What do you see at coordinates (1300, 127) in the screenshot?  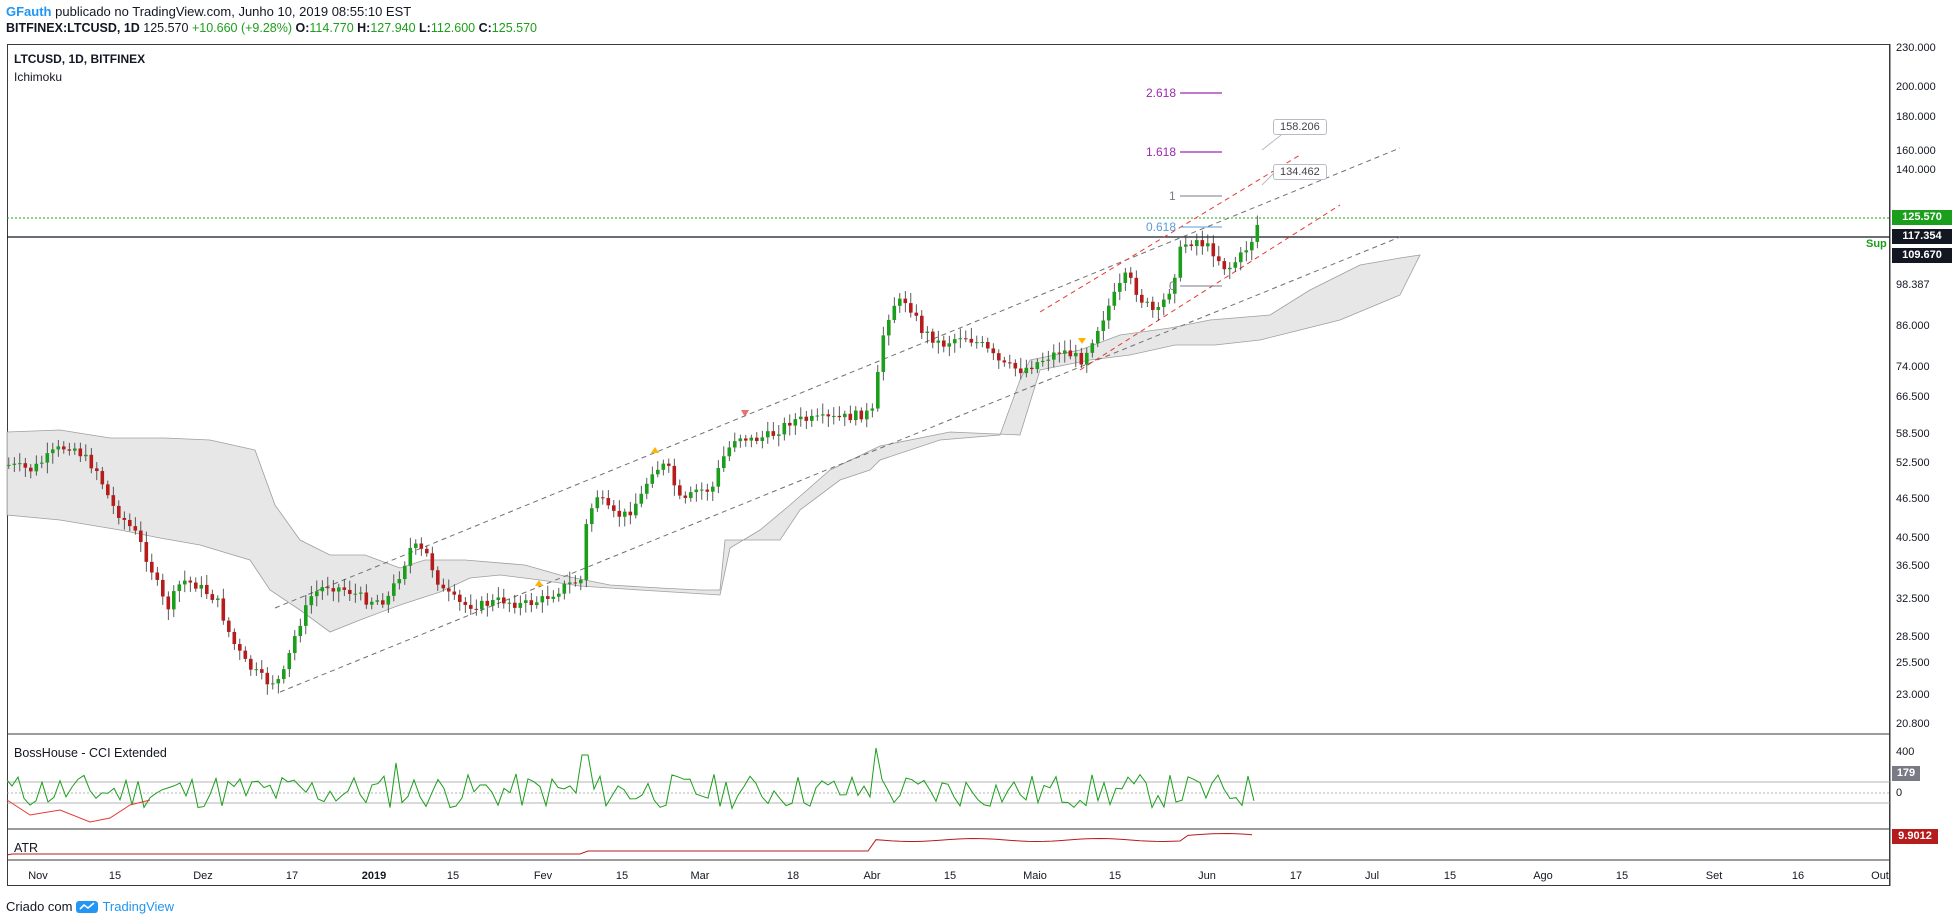 I see `target-label-158: 158.206` at bounding box center [1300, 127].